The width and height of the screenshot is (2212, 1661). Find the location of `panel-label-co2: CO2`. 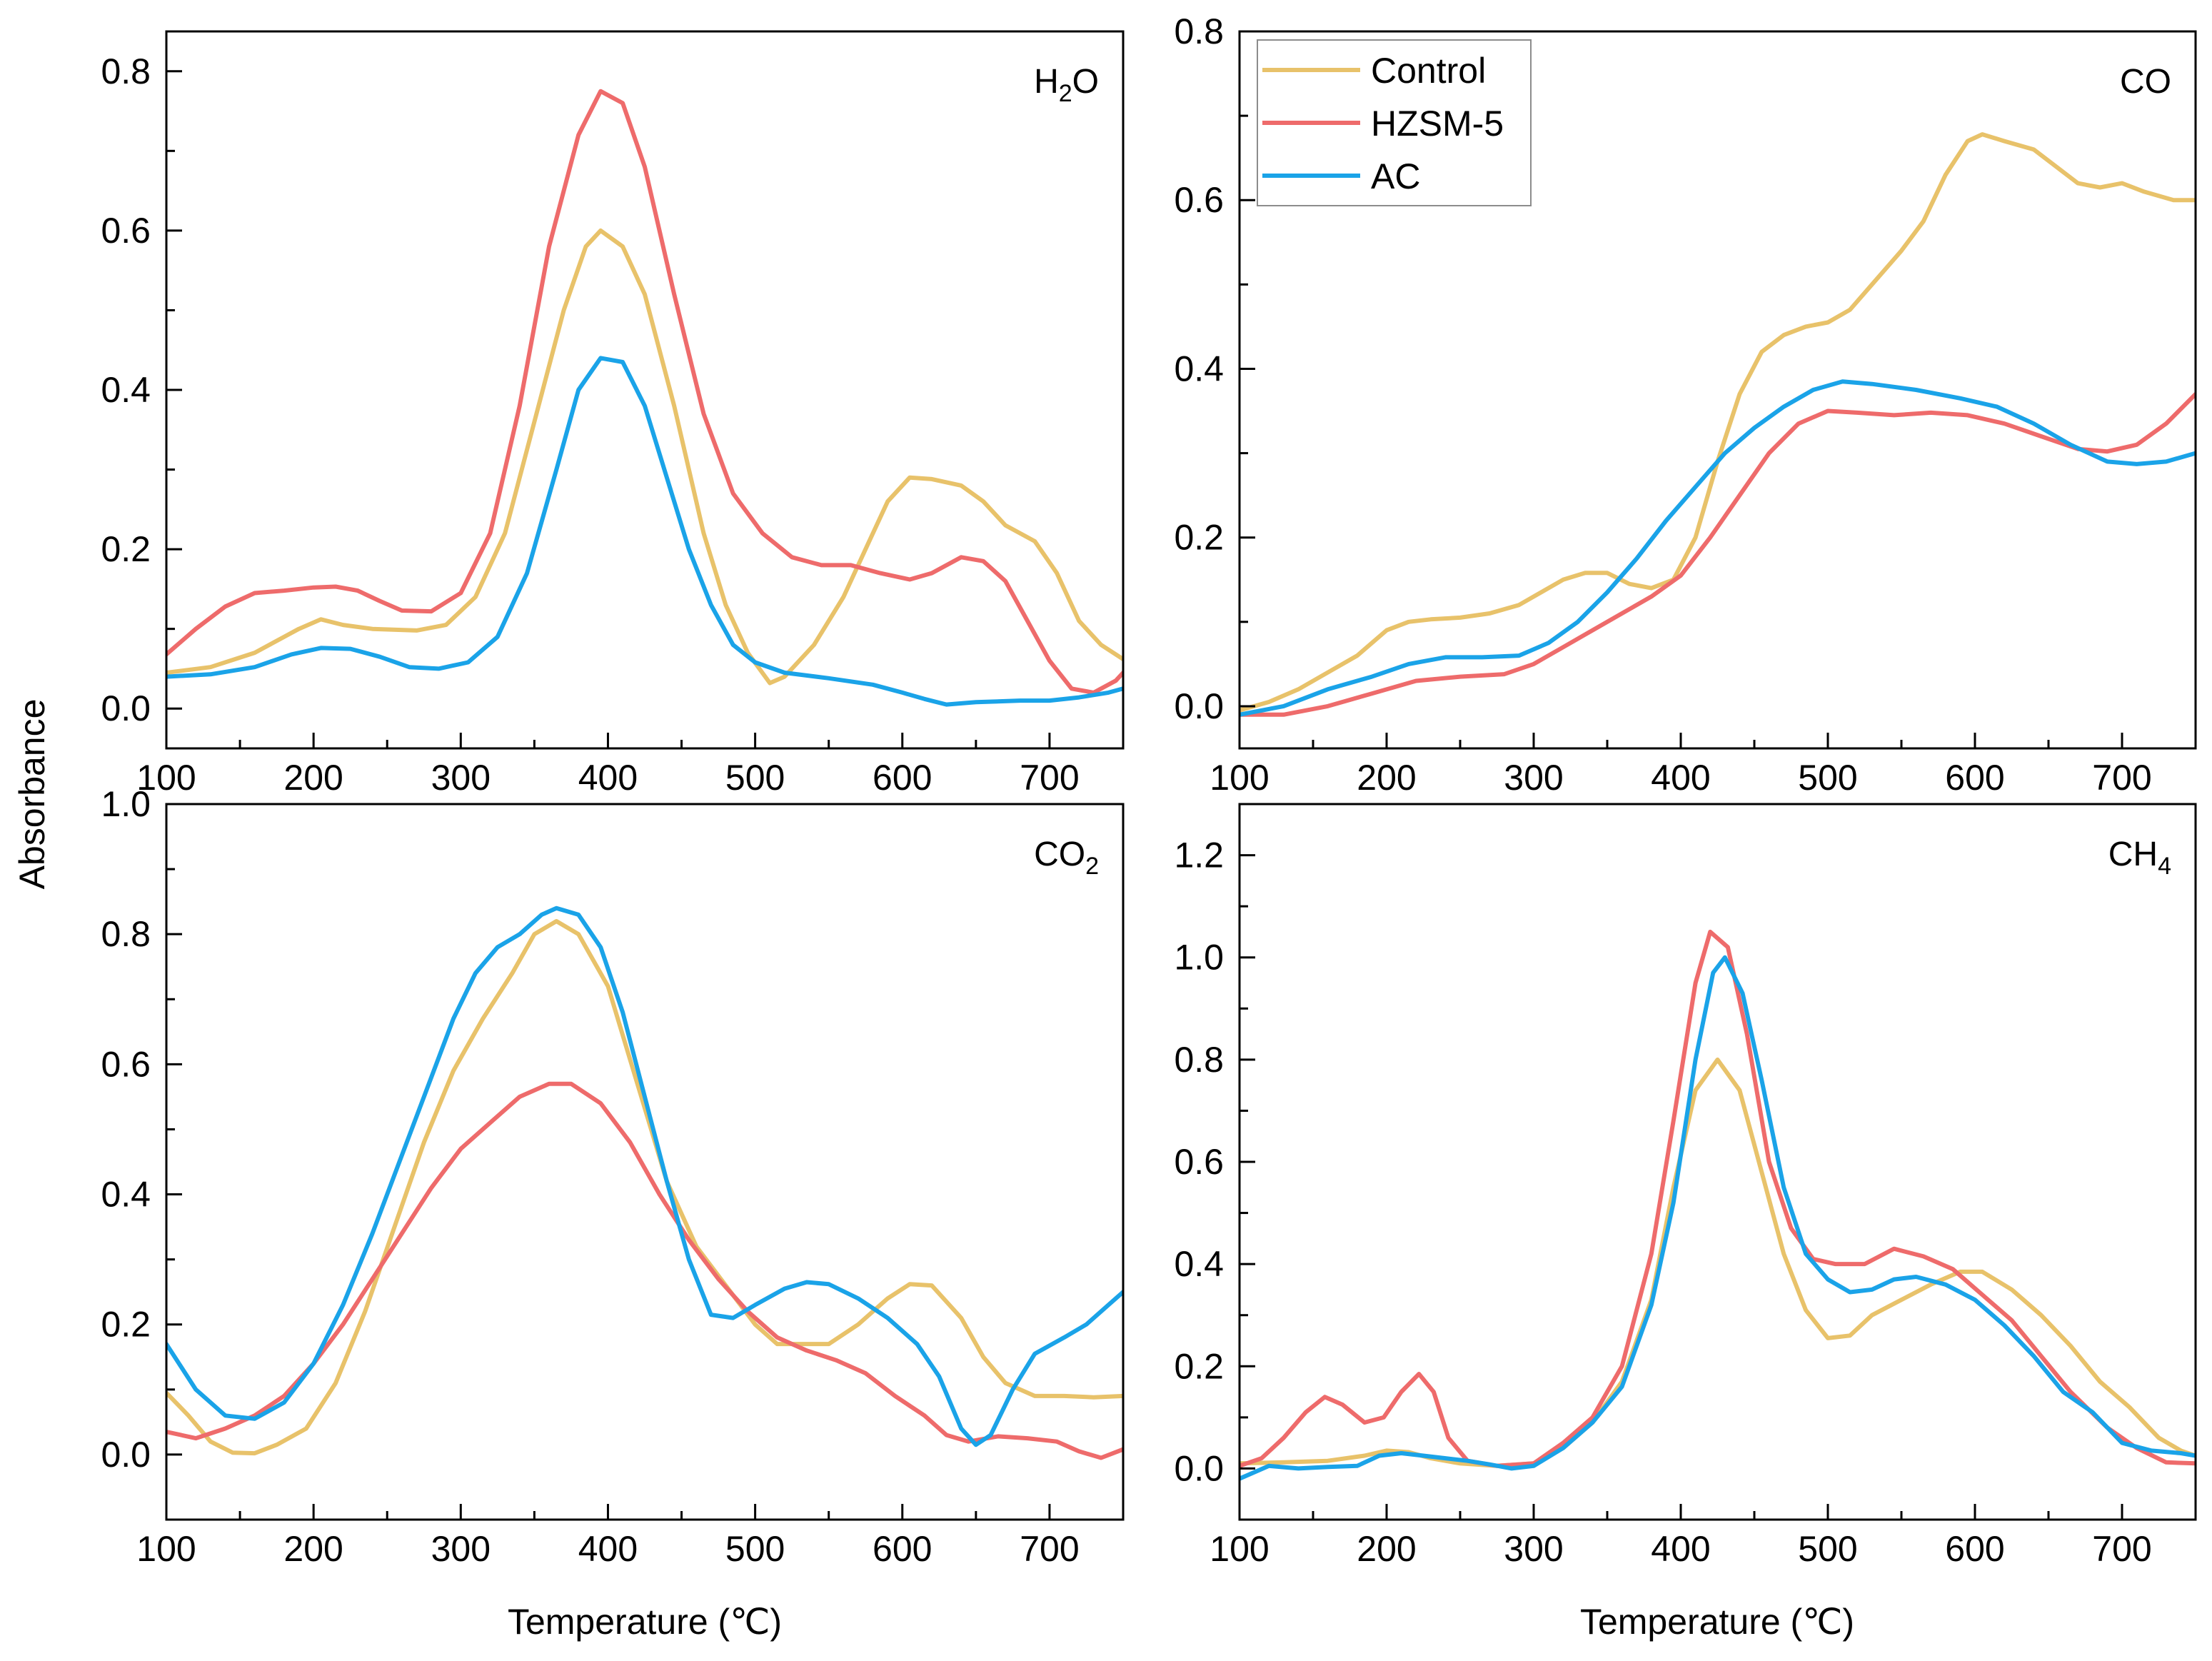

panel-label-co2: CO2 is located at coordinates (1066, 858).